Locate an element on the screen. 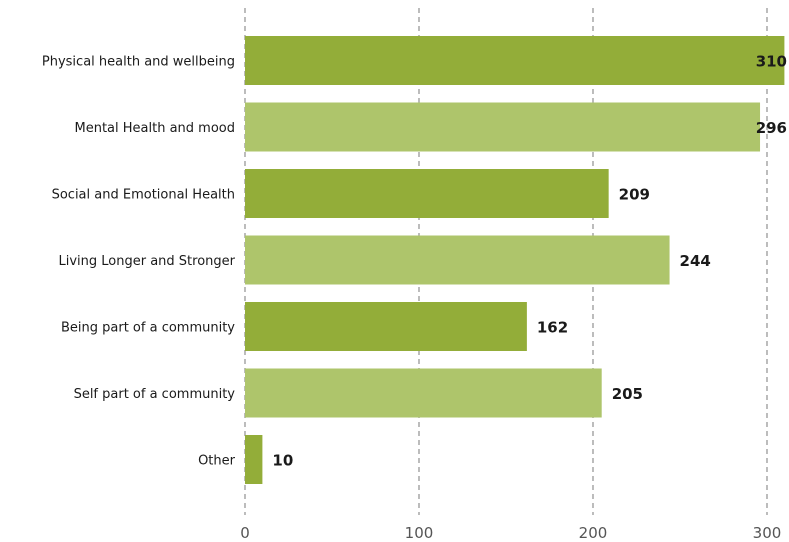 Image resolution: width=789 pixels, height=542 pixels. category-label: Living Longer and Stronger is located at coordinates (146, 261).